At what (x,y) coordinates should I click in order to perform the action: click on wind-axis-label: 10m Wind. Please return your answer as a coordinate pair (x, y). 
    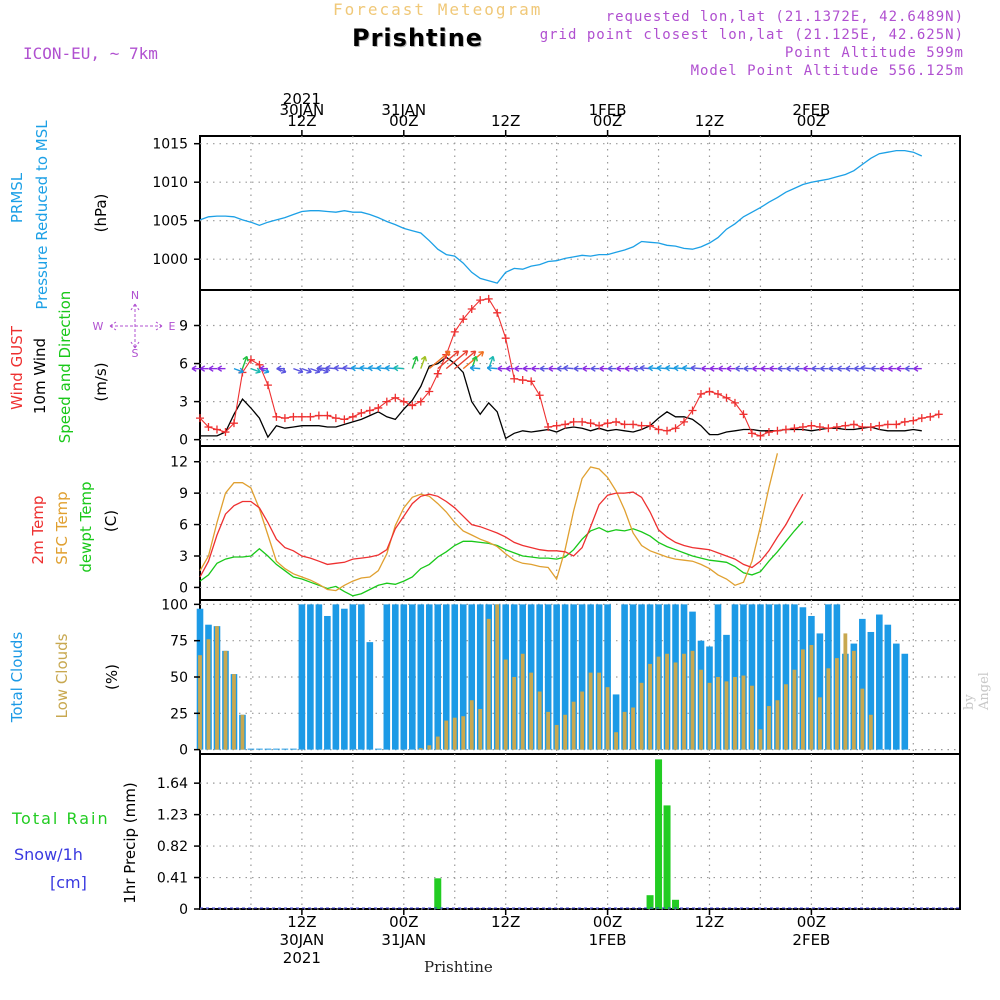
    Looking at the image, I should click on (40, 376).